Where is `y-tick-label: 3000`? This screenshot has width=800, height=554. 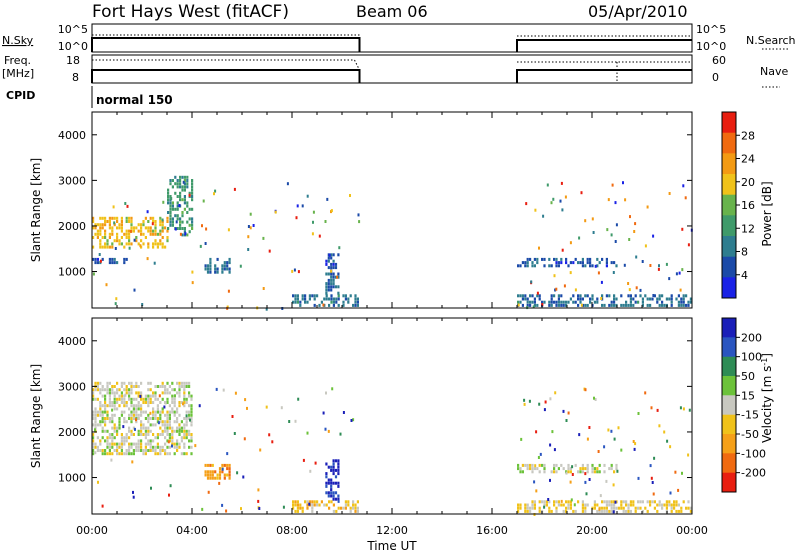
y-tick-label: 3000 is located at coordinates (72, 180).